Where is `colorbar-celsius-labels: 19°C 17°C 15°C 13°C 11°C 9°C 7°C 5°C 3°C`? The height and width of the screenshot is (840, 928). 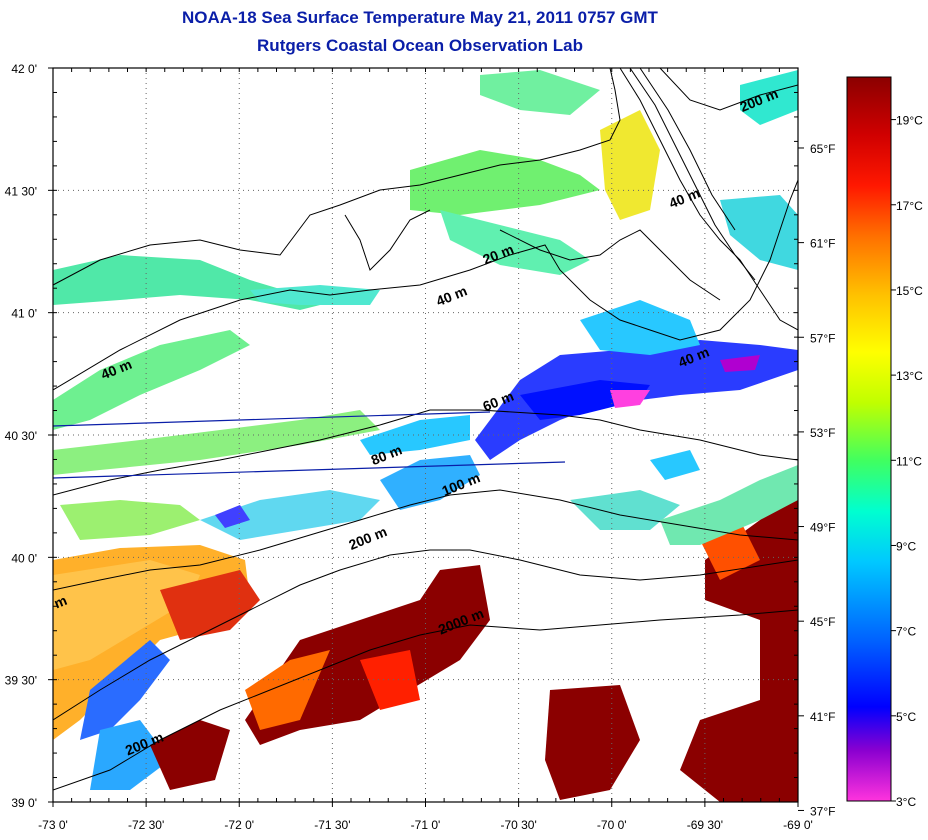 colorbar-celsius-labels: 19°C 17°C 15°C 13°C 11°C 9°C 7°C 5°C 3°C is located at coordinates (907, 461).